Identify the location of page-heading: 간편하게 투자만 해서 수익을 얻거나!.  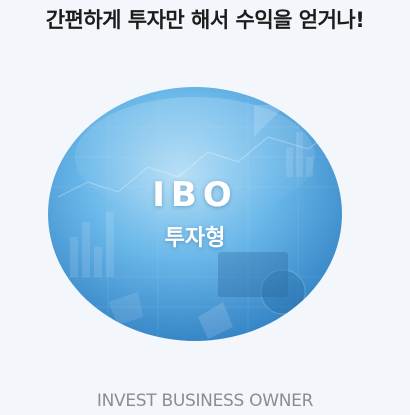
(205, 20).